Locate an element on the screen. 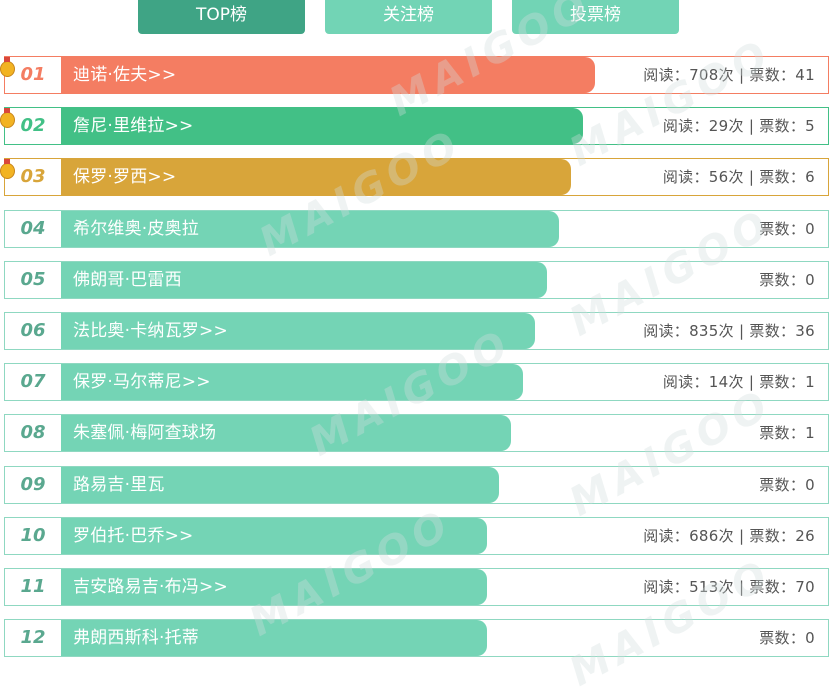  rank-number: 07 is located at coordinates (33, 381).